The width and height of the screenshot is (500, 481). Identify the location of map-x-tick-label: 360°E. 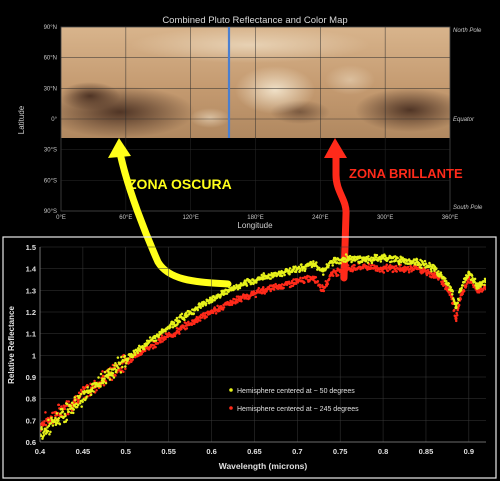
(450, 218).